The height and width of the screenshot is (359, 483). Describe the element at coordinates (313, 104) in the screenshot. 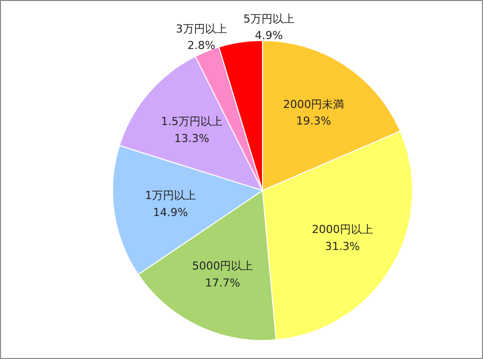

I see `slice-label: 2000円未満` at that location.